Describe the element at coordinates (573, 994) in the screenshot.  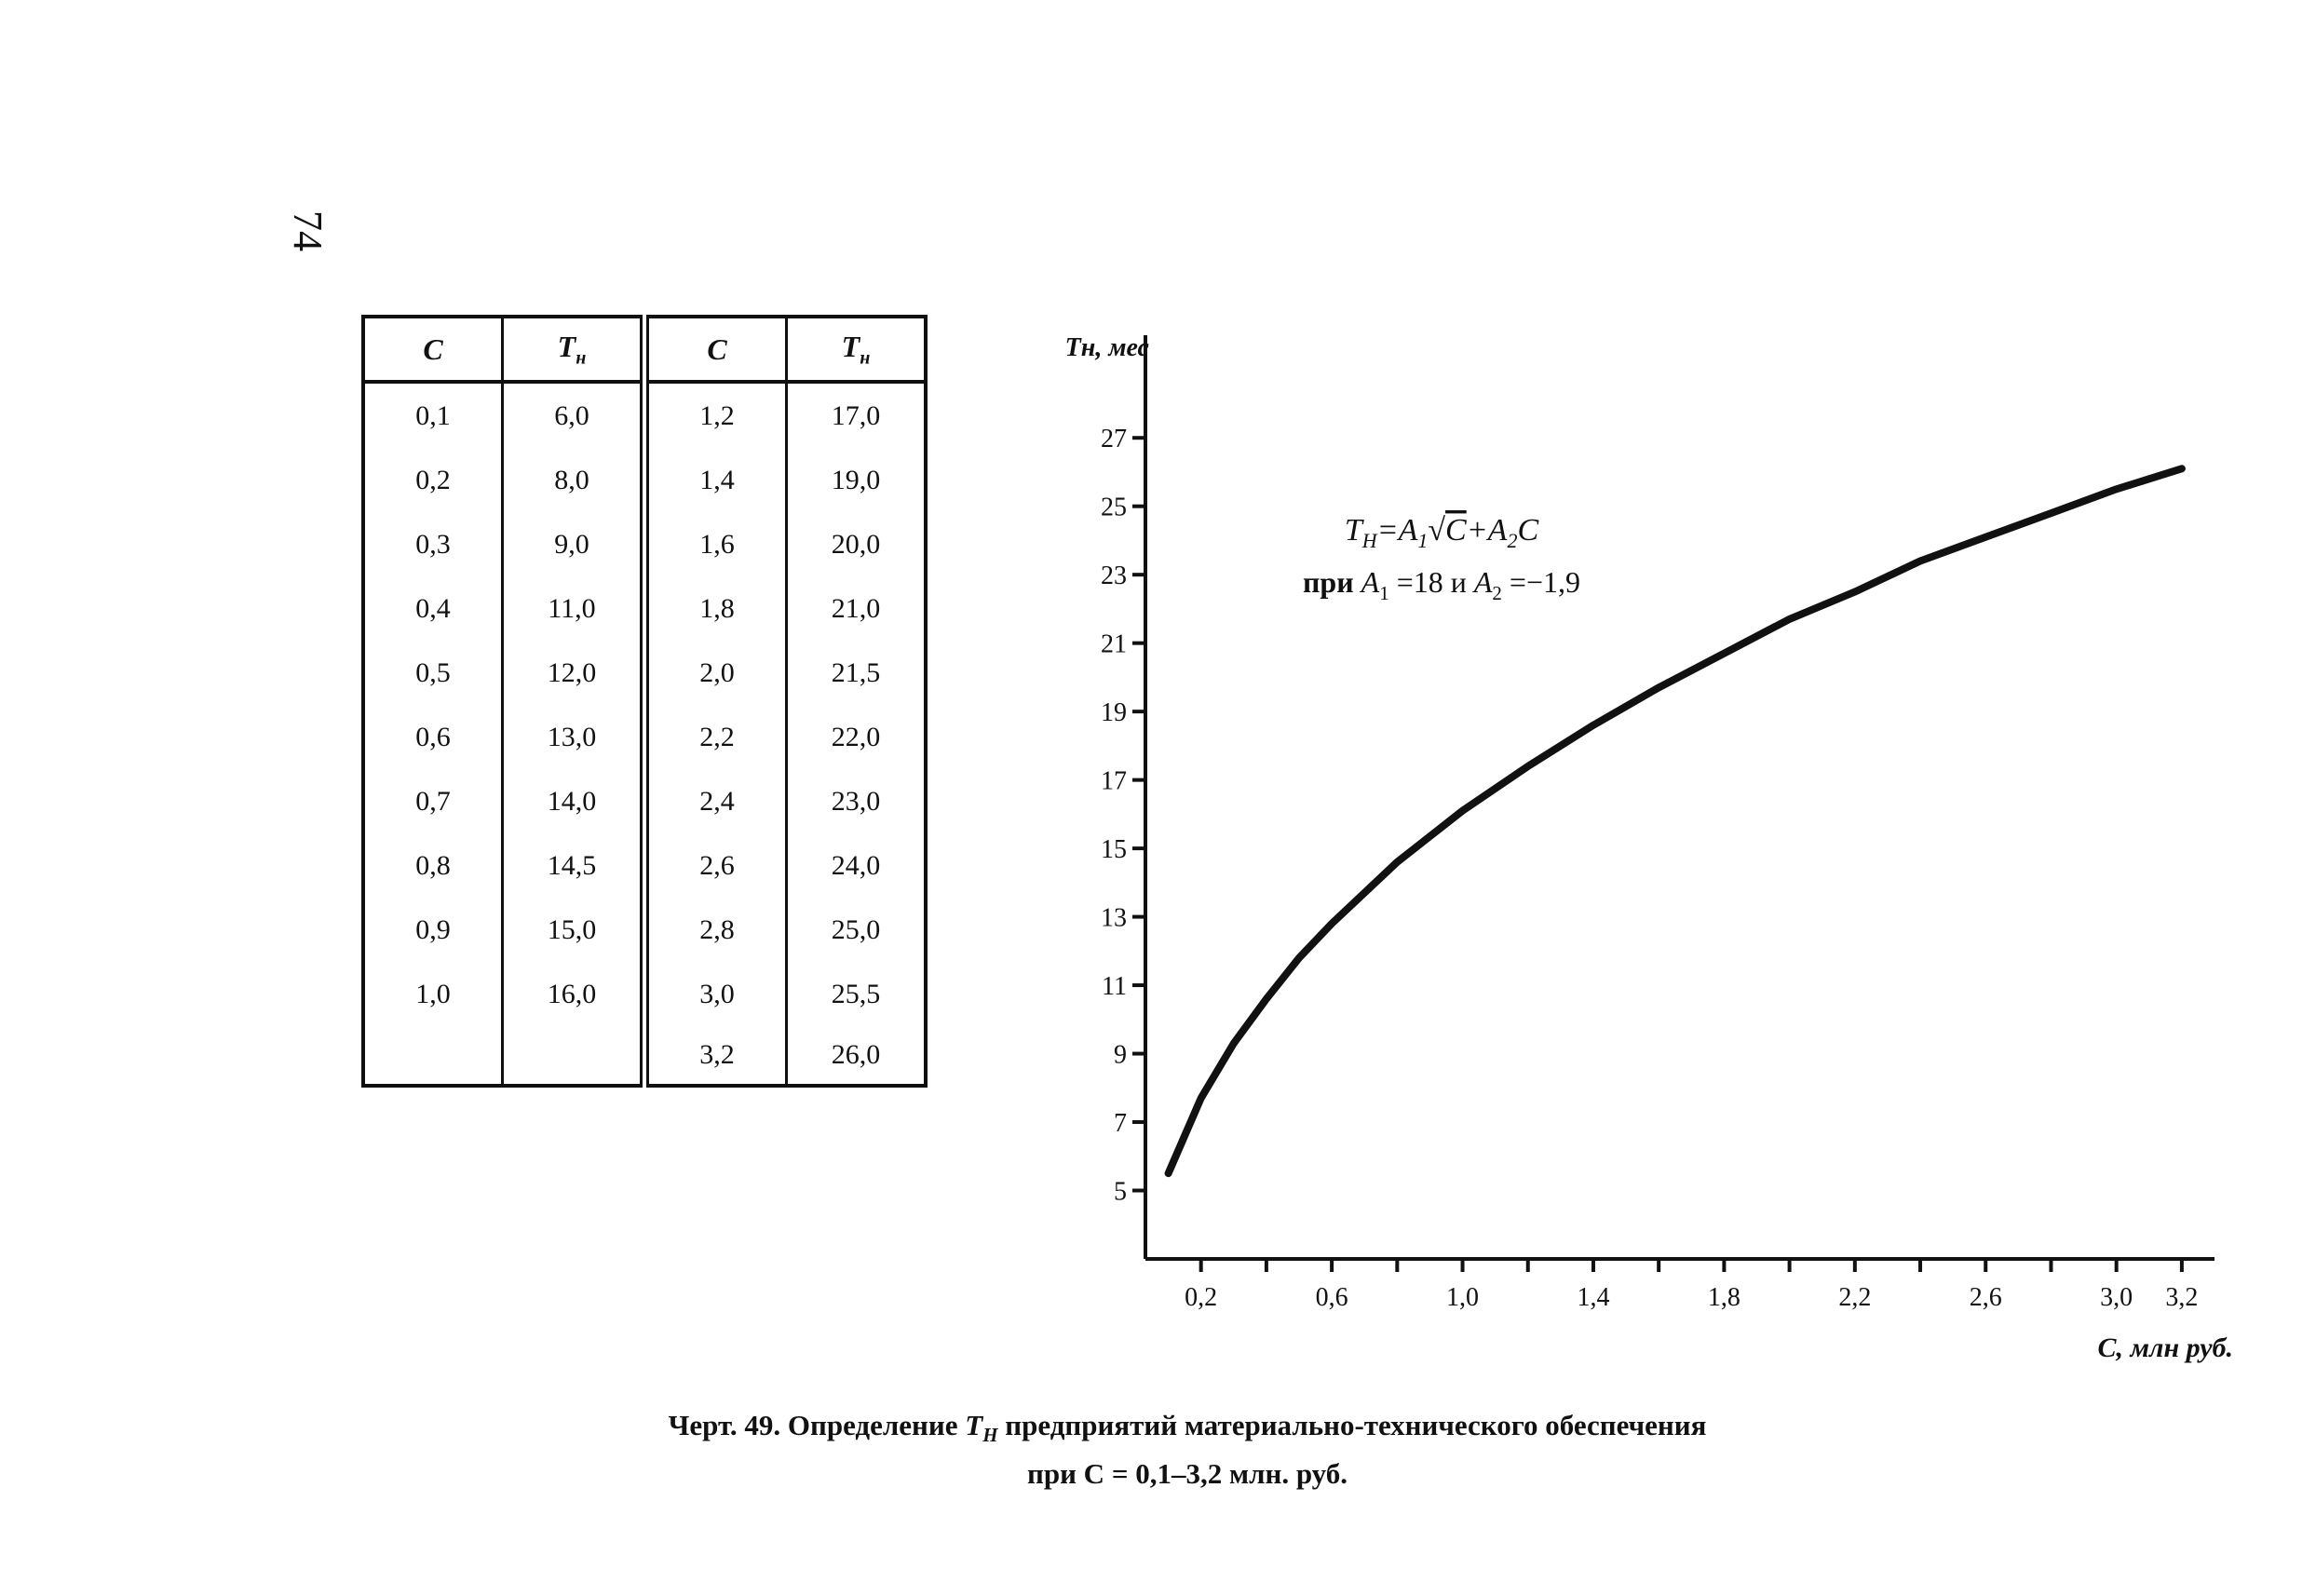
I see `cell-t-left: 16,0` at that location.